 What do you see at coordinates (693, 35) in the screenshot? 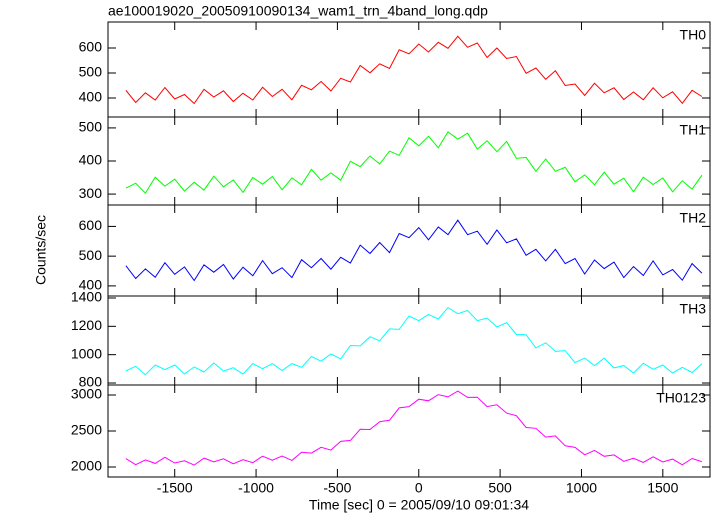
I see `panel-label: TH0` at bounding box center [693, 35].